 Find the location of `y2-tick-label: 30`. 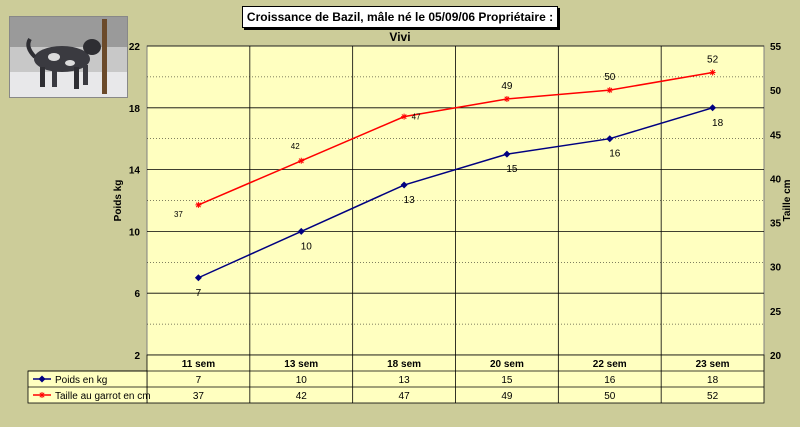

y2-tick-label: 30 is located at coordinates (776, 268).